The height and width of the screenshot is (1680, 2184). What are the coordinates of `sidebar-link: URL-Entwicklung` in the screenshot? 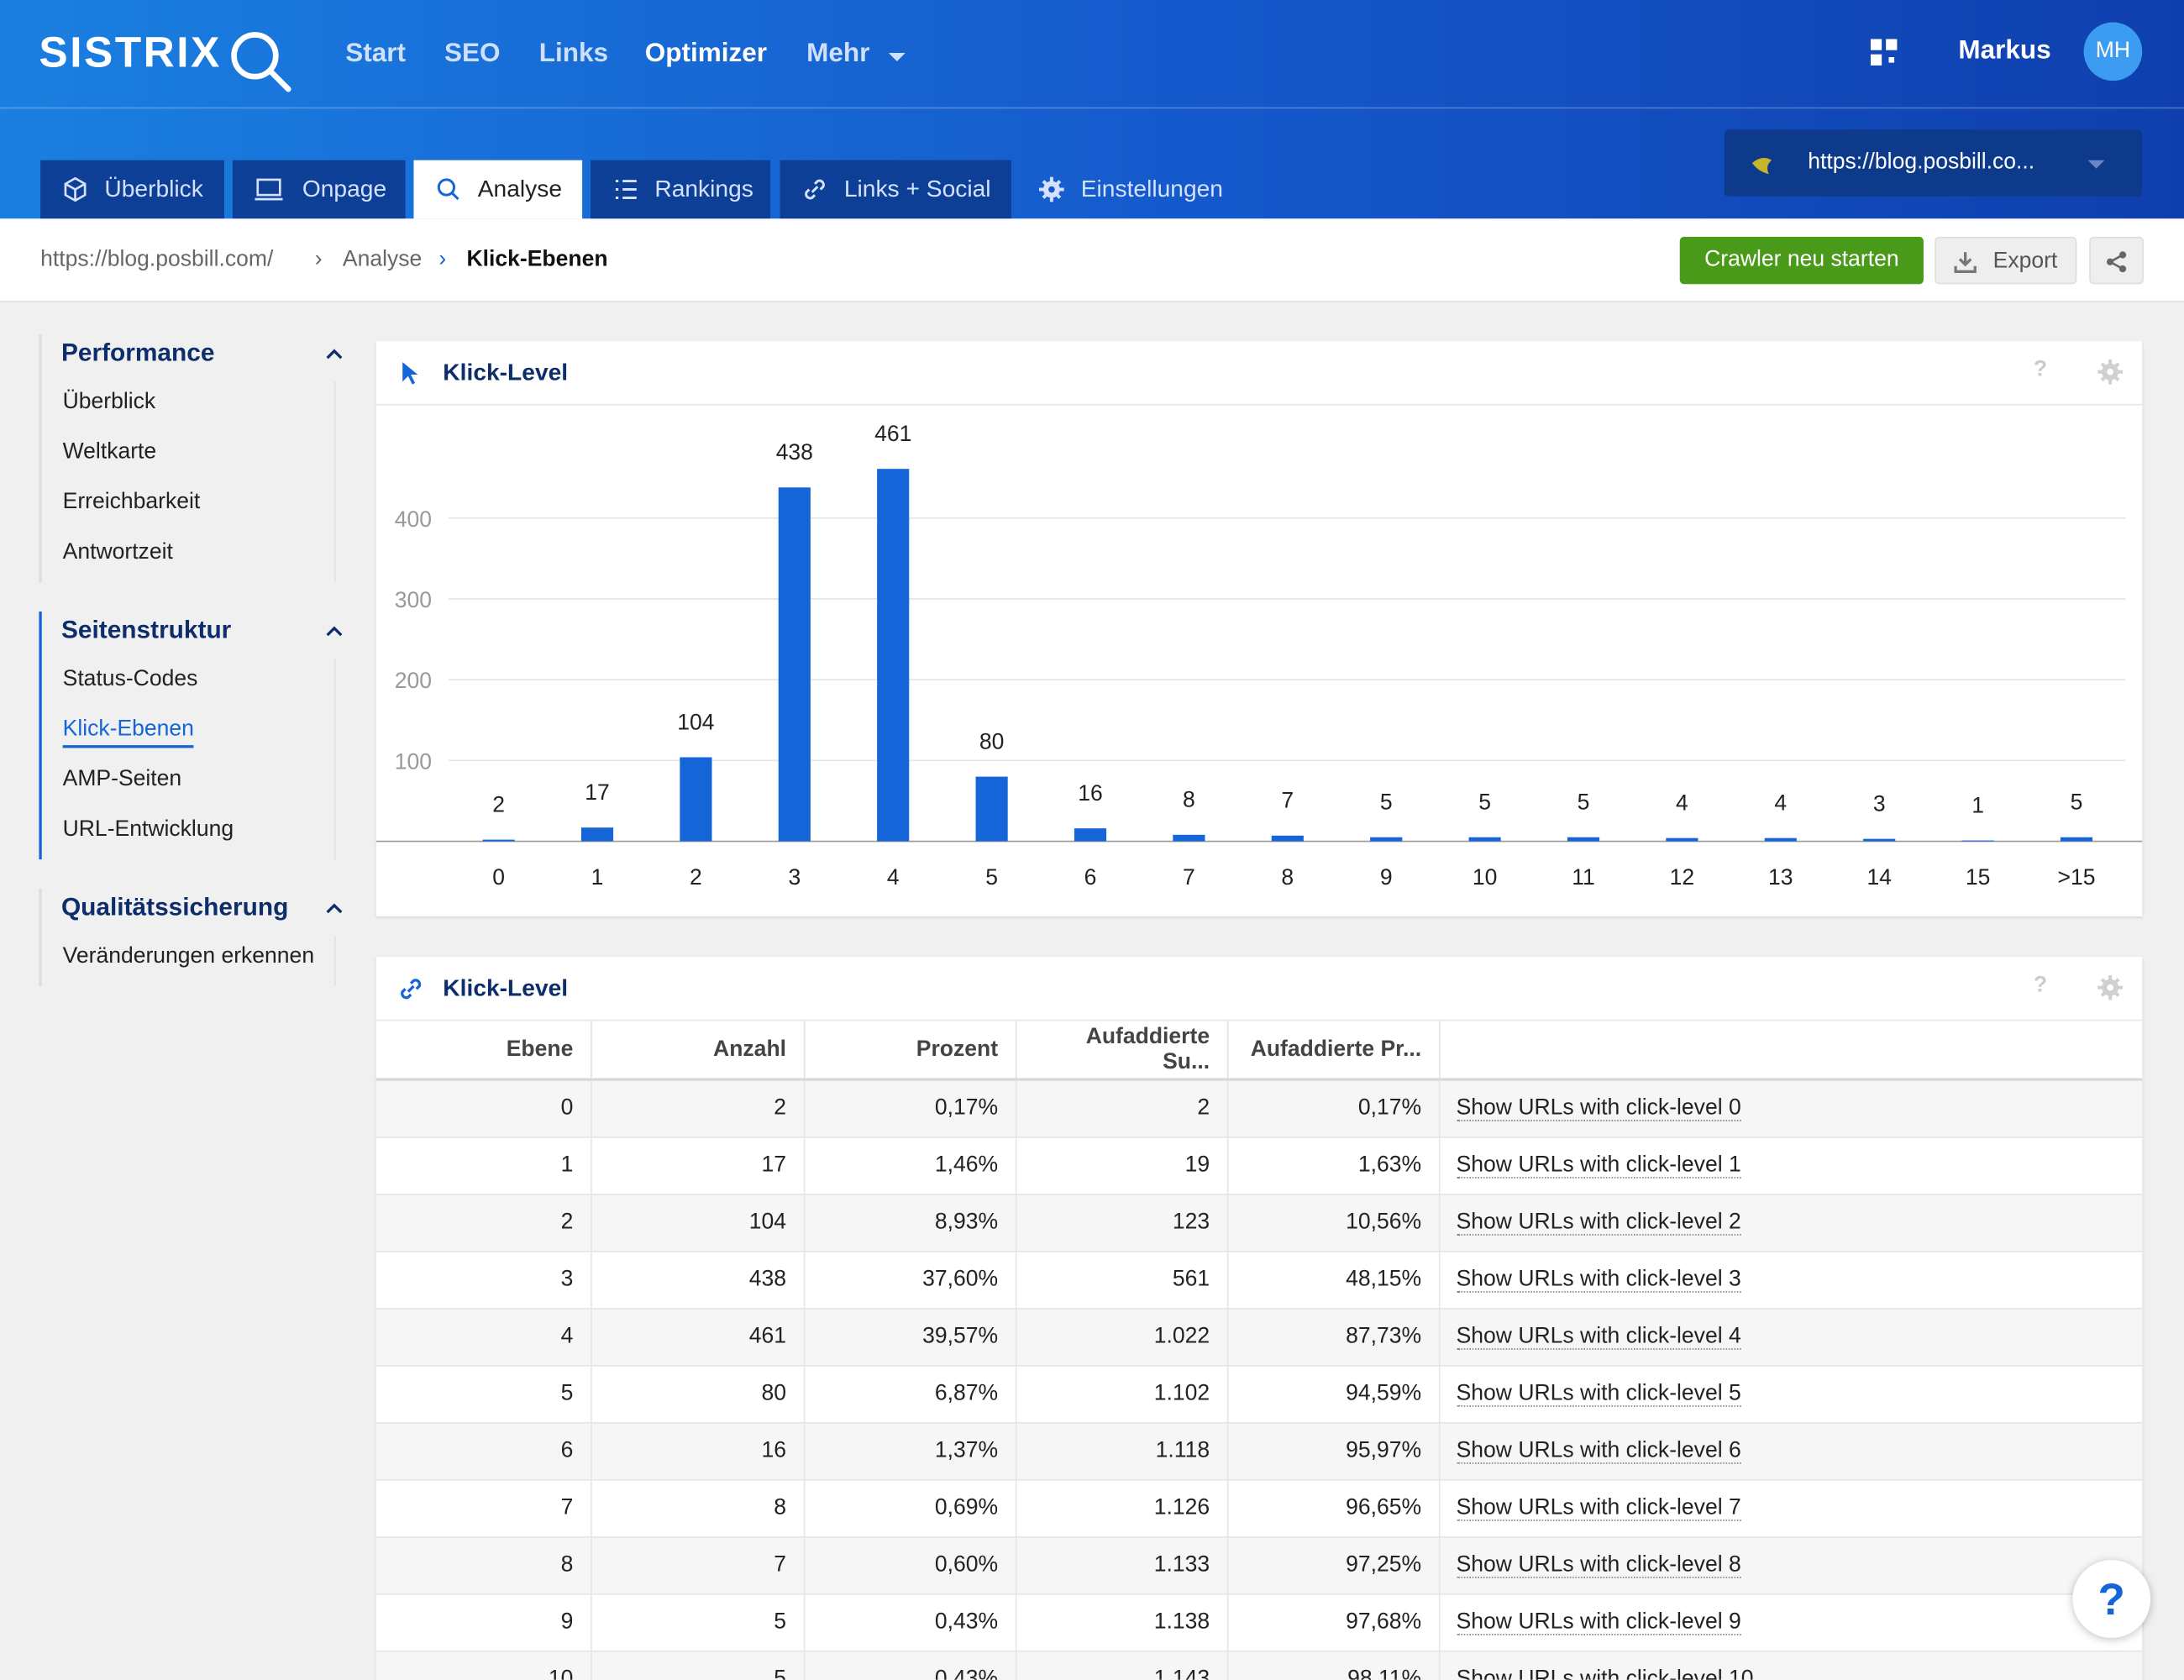 It's located at (148, 830).